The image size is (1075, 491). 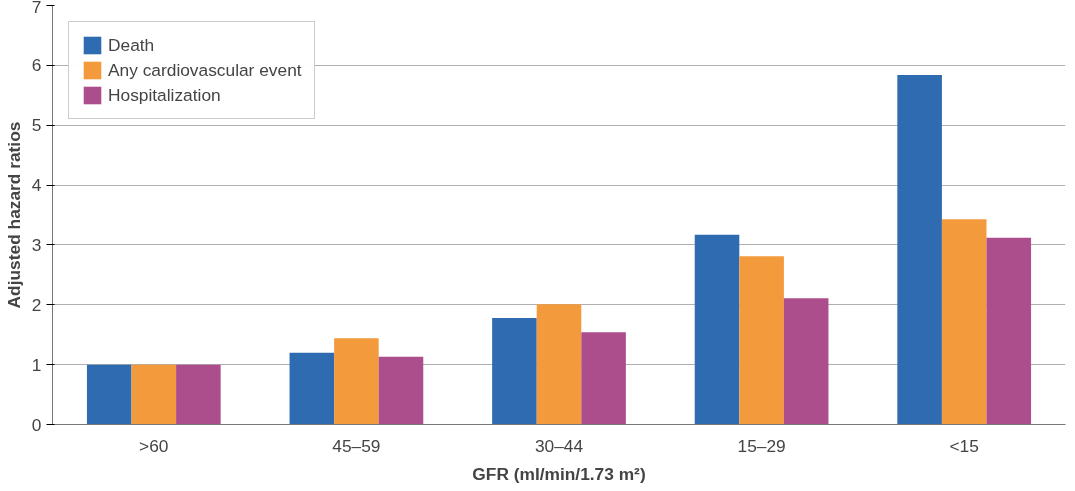 I want to click on y-tick-label: 3, so click(x=36, y=244).